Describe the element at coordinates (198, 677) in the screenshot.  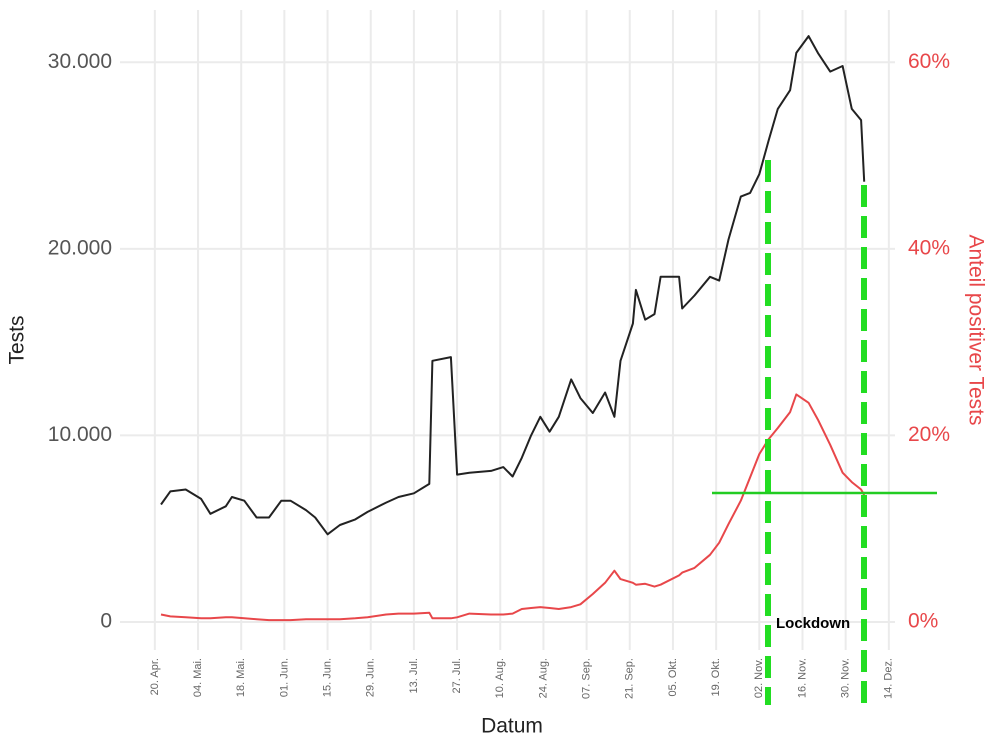
I see `x-tick-label: 04. Mai.` at that location.